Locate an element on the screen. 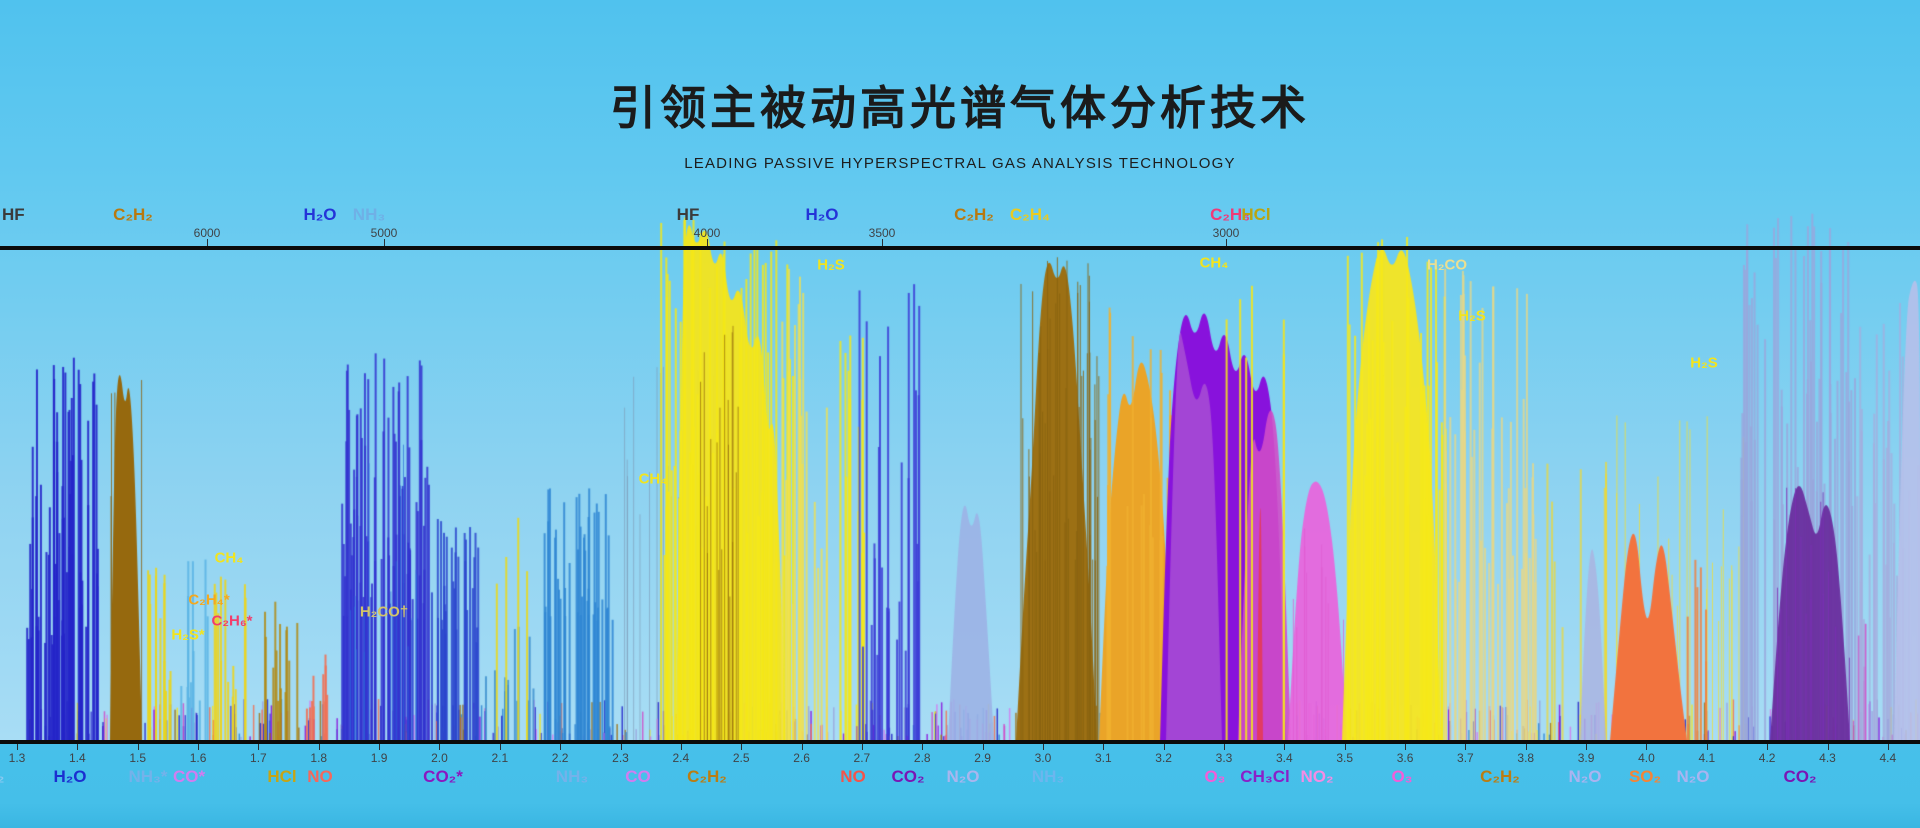 This screenshot has height=828, width=1920. plot-gas-label: H₂CO† is located at coordinates (384, 612).